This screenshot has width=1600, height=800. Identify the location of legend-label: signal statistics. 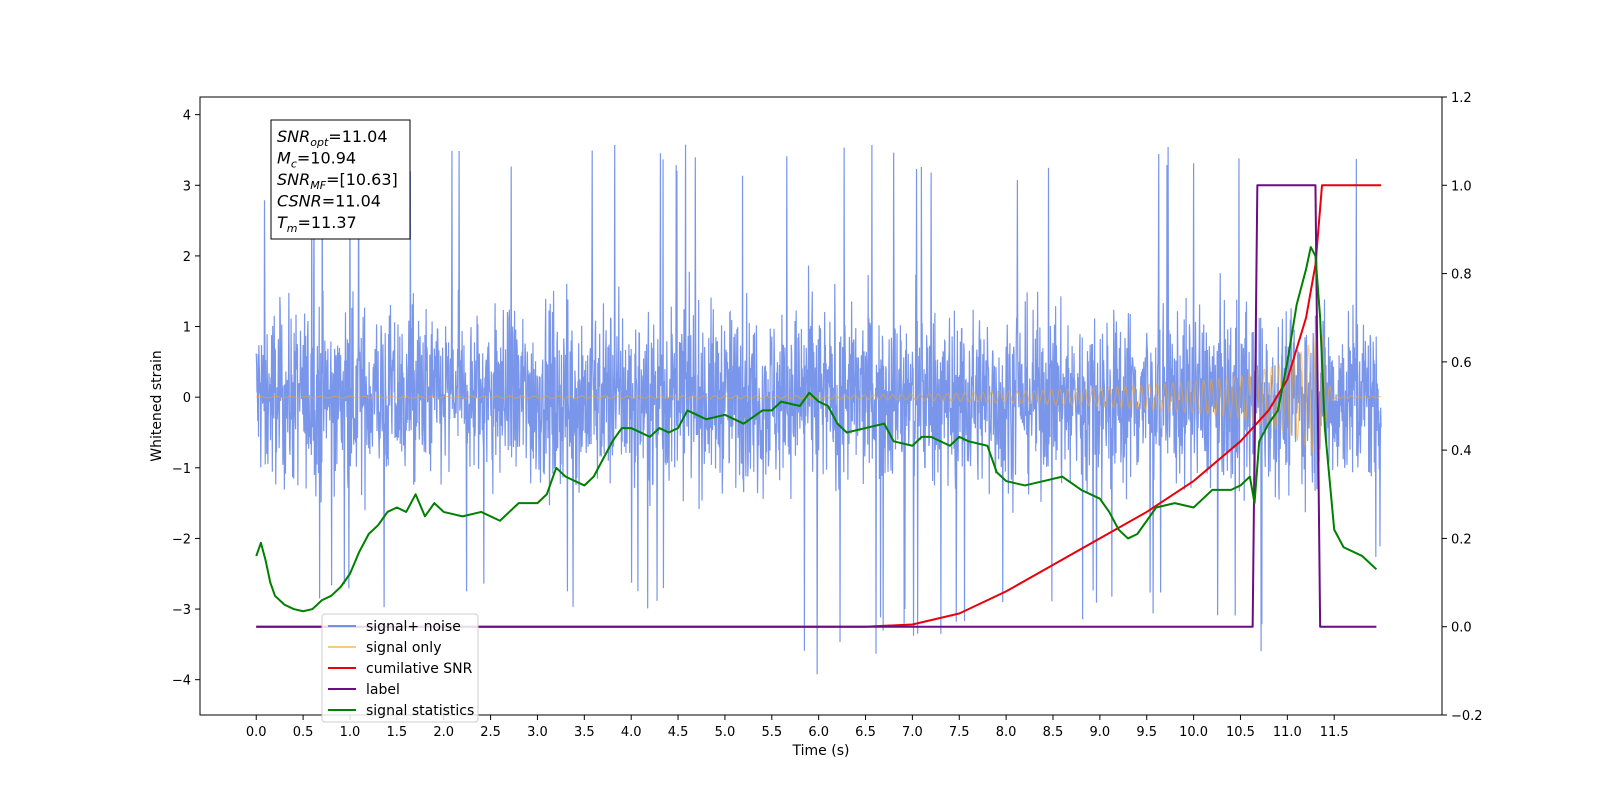
(420, 711).